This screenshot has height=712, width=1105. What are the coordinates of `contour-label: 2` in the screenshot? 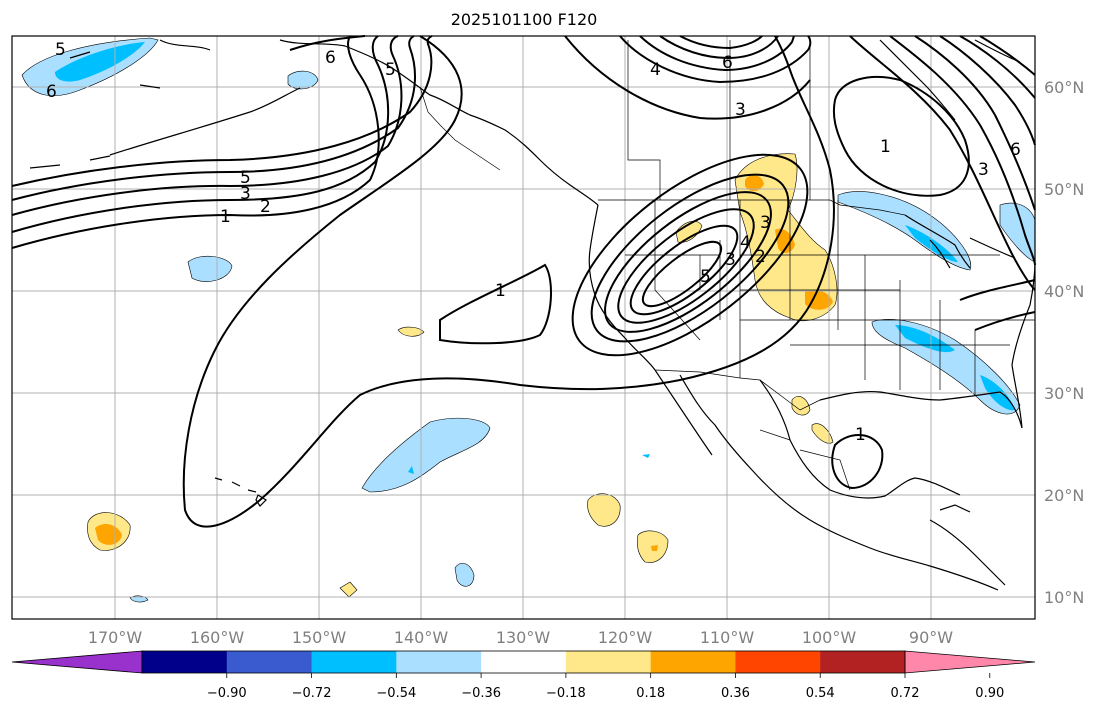 It's located at (760, 257).